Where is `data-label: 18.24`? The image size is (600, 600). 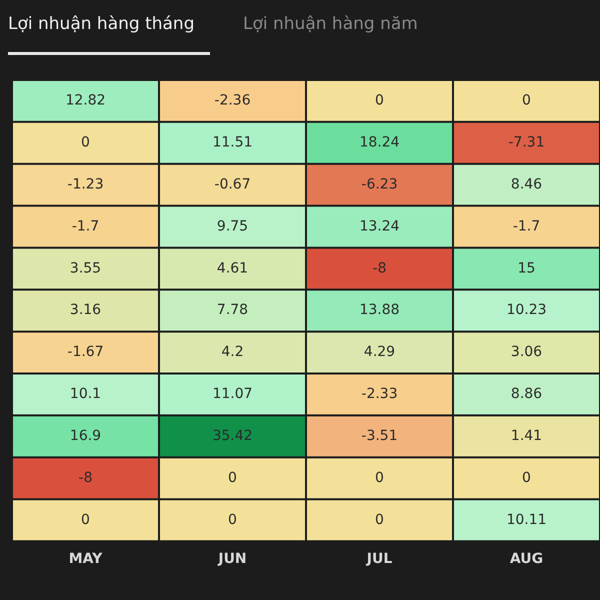
data-label: 18.24 is located at coordinates (379, 142).